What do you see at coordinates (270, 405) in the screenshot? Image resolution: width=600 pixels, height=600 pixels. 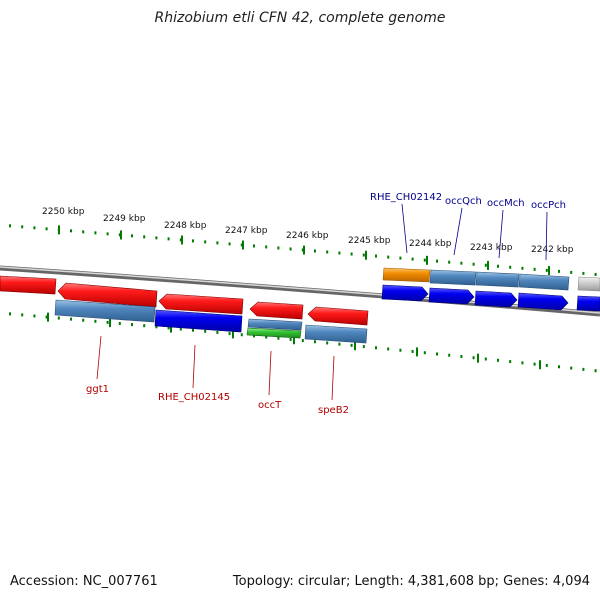 I see `gene-label-occt: occT` at bounding box center [270, 405].